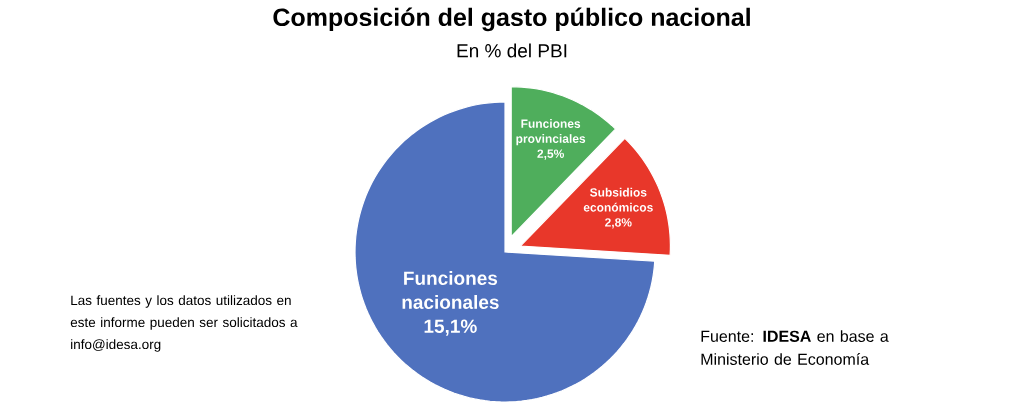  I want to click on data-label: 15,1%, so click(450, 327).